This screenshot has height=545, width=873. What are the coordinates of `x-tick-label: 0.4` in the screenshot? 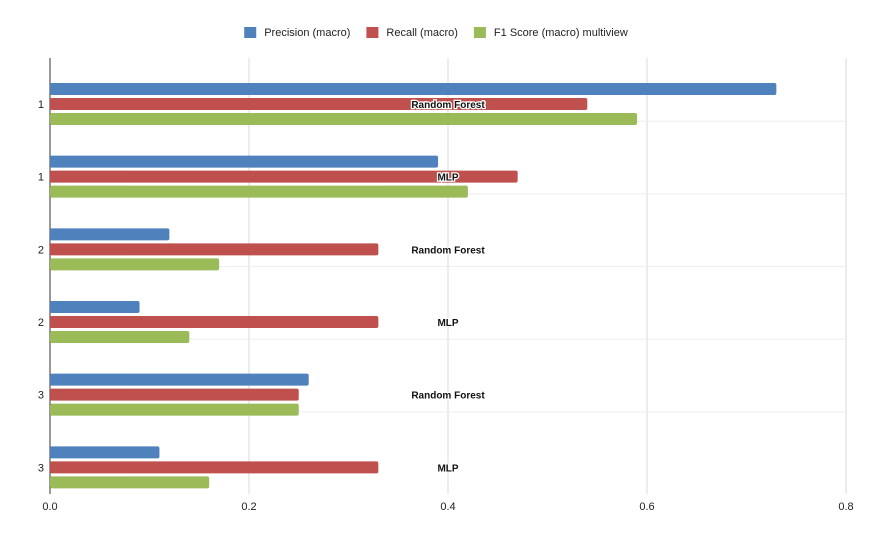 It's located at (447, 507).